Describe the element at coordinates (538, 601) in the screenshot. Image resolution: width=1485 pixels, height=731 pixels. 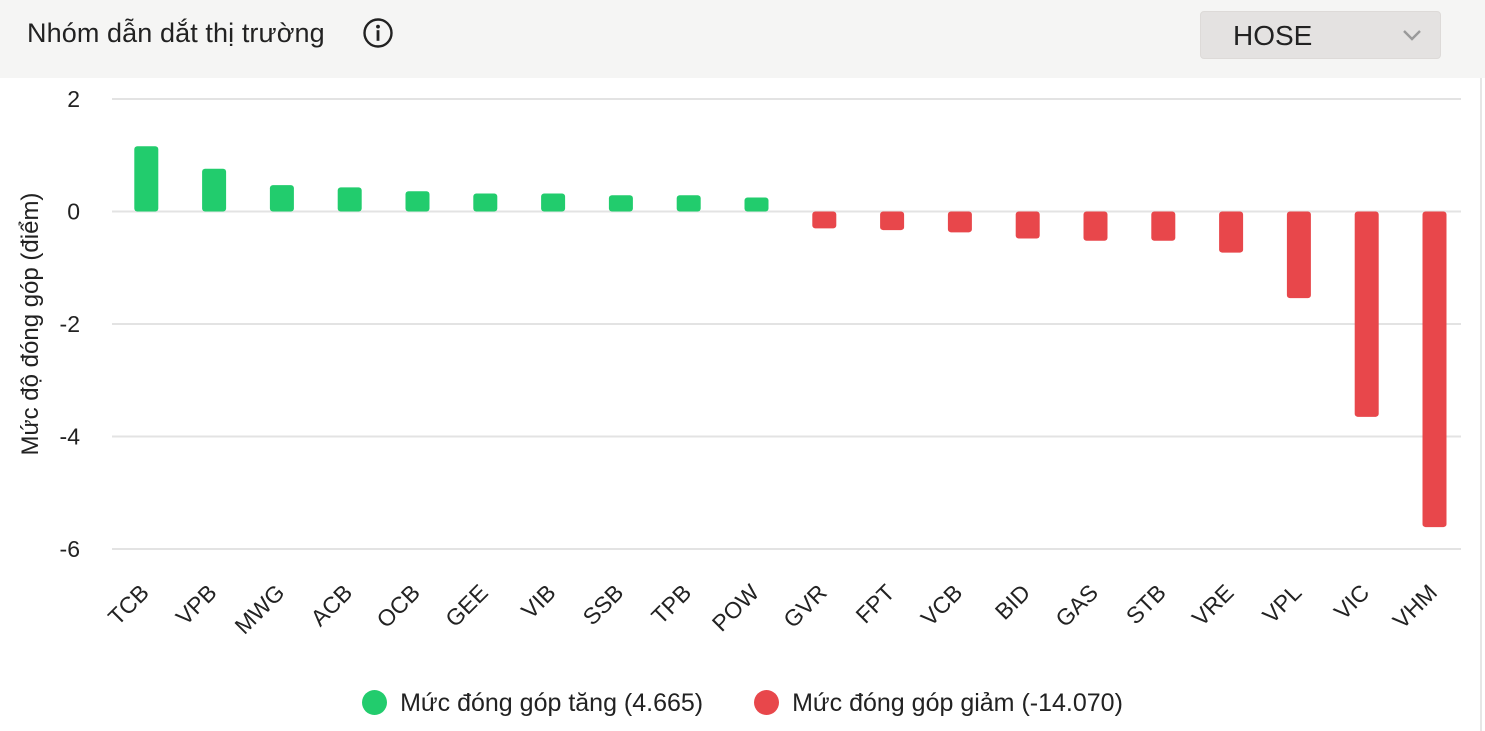
I see `x-tick-label: VIB` at that location.